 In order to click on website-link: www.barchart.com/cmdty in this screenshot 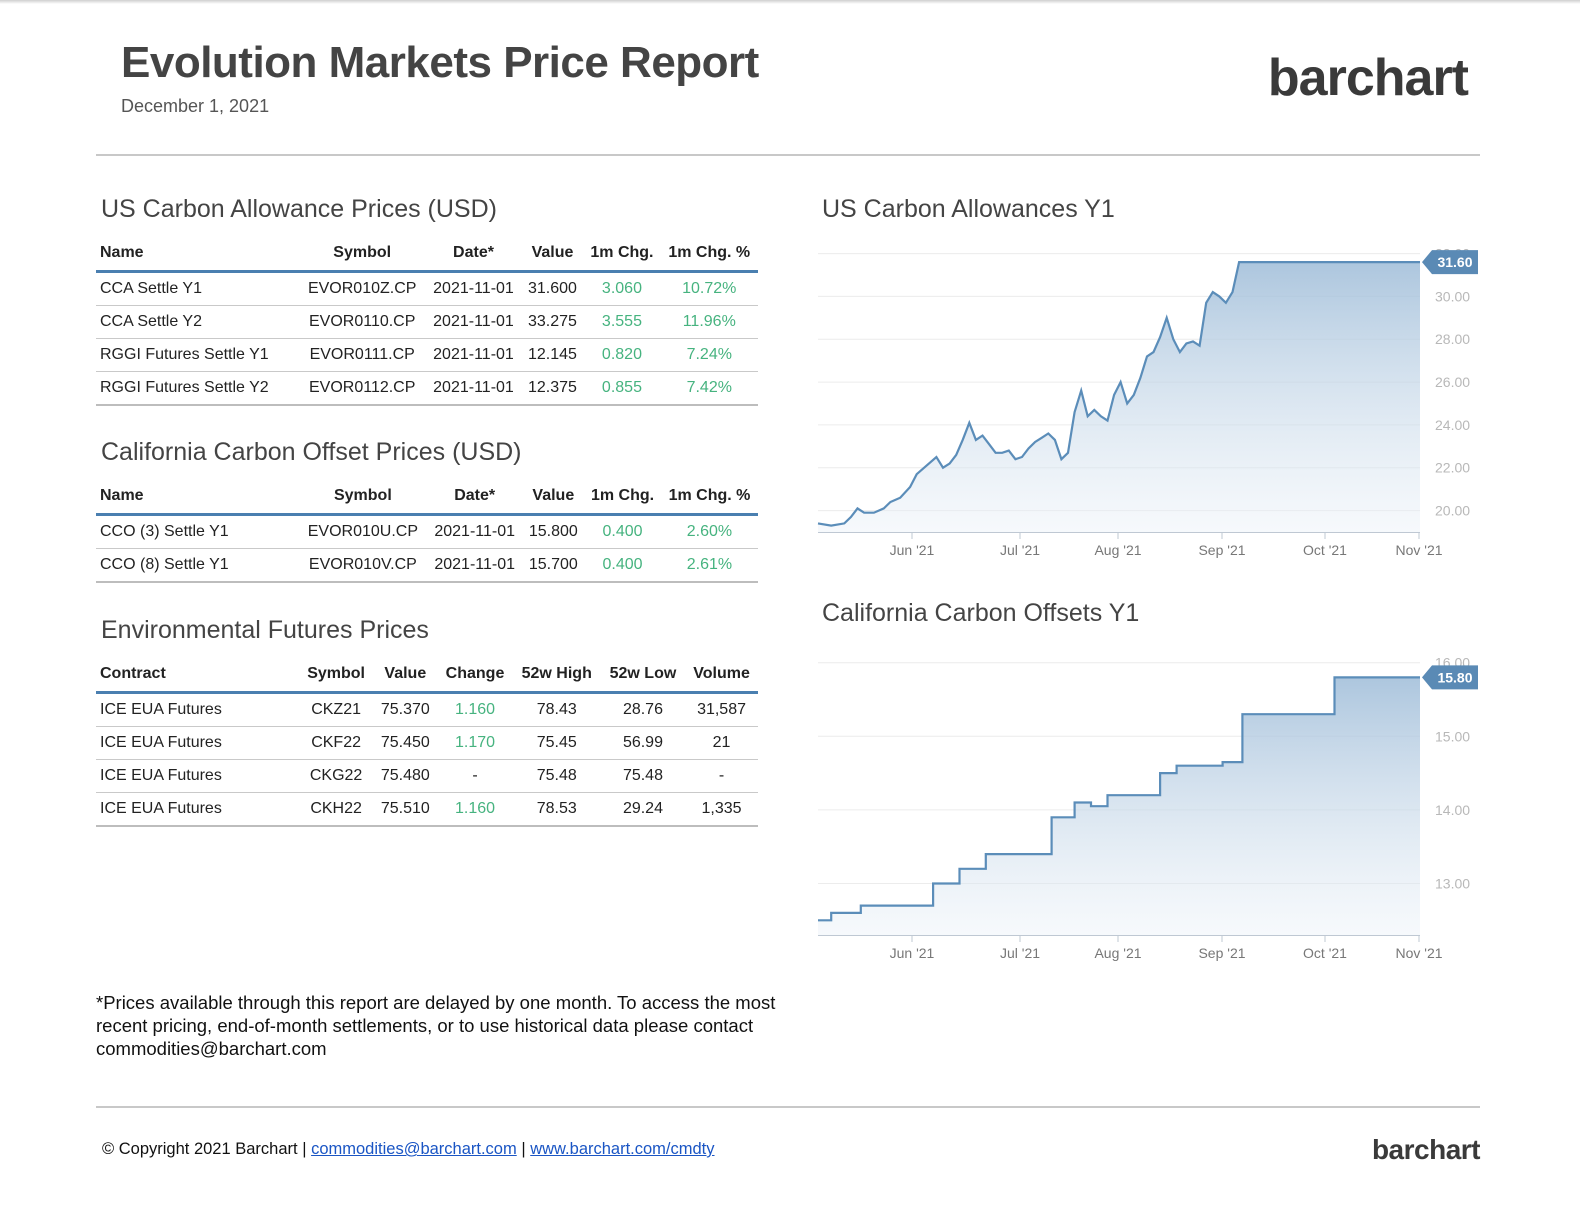, I will do `click(622, 1149)`.